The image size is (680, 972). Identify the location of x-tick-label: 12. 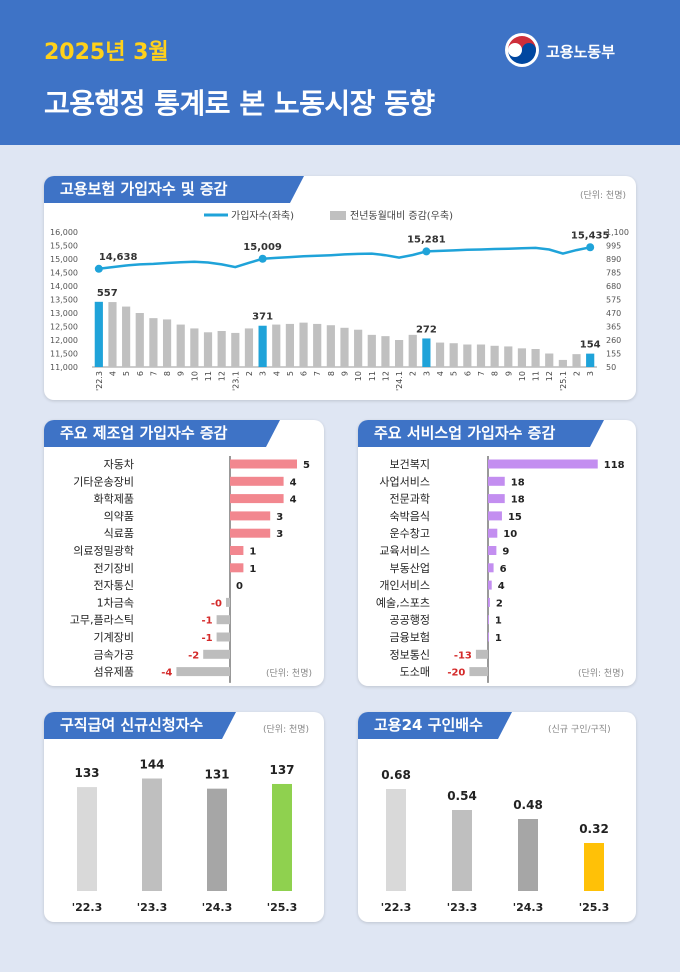
(222, 376).